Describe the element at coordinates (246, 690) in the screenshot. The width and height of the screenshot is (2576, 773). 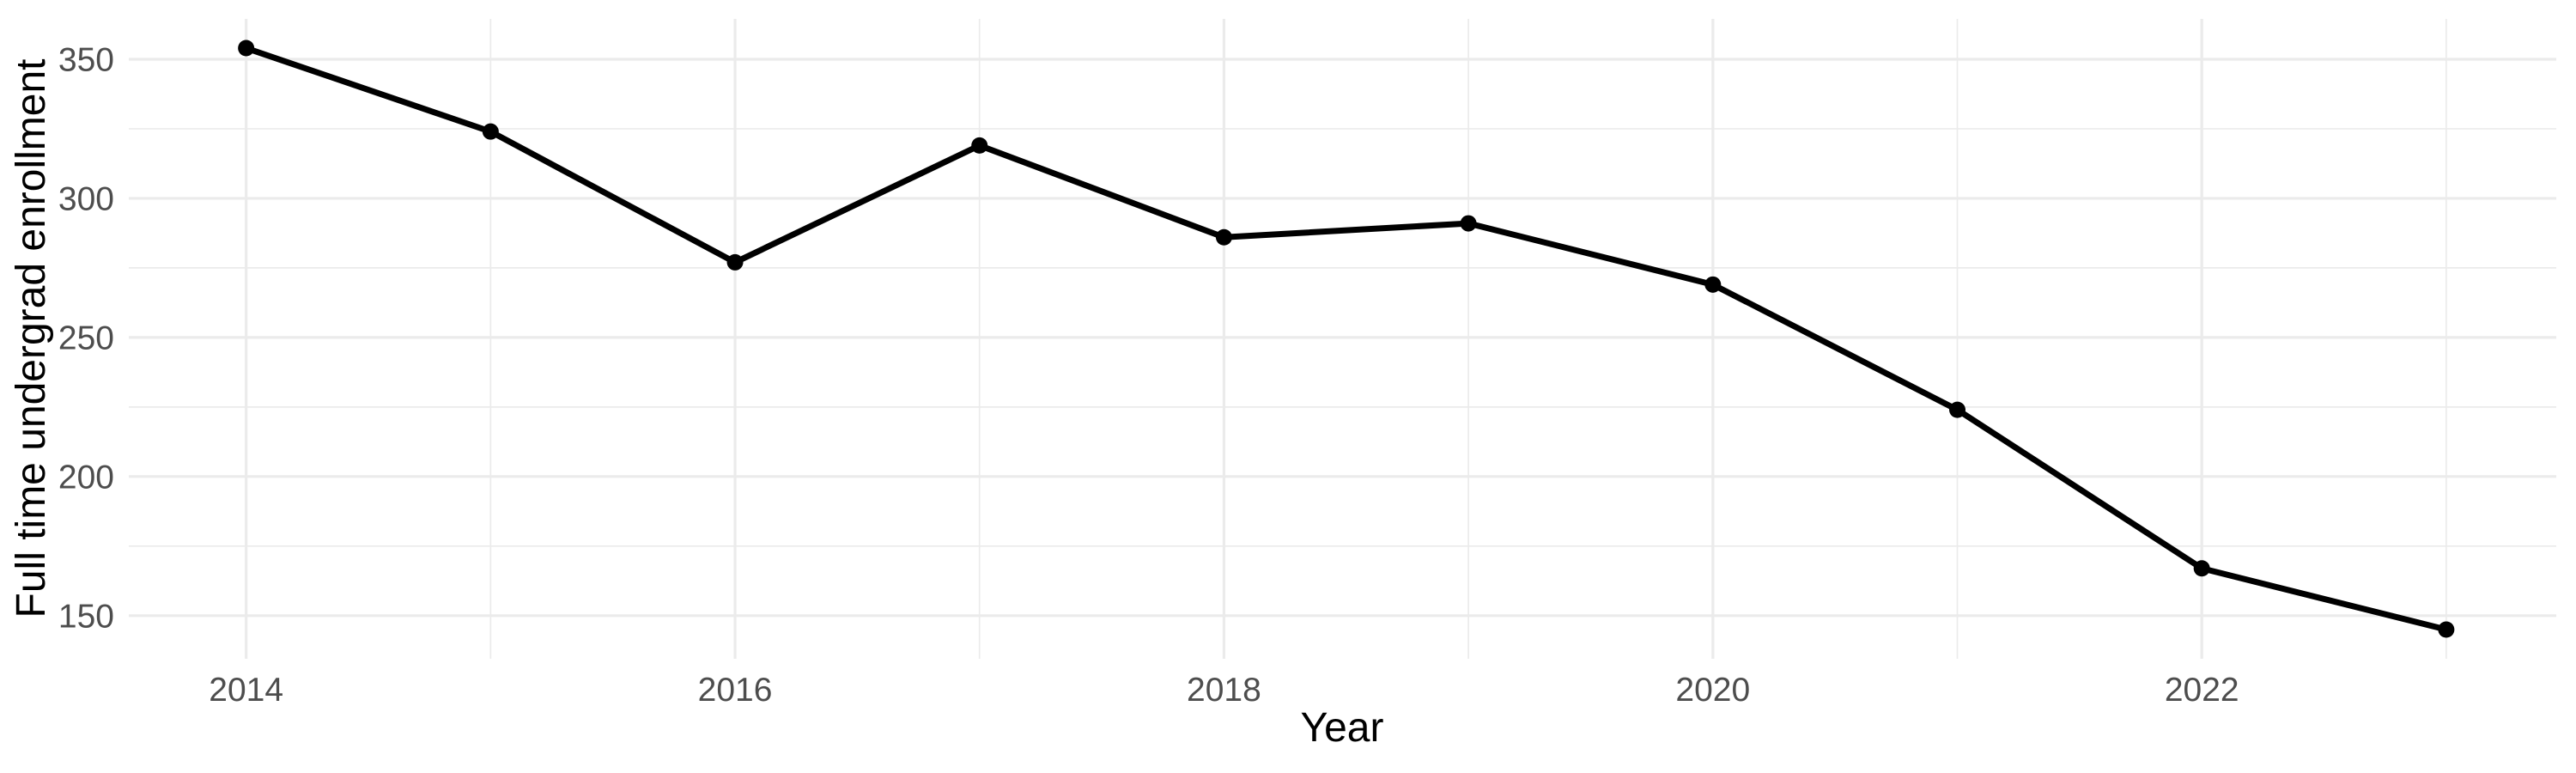
I see `x-tick-label: 2014` at that location.